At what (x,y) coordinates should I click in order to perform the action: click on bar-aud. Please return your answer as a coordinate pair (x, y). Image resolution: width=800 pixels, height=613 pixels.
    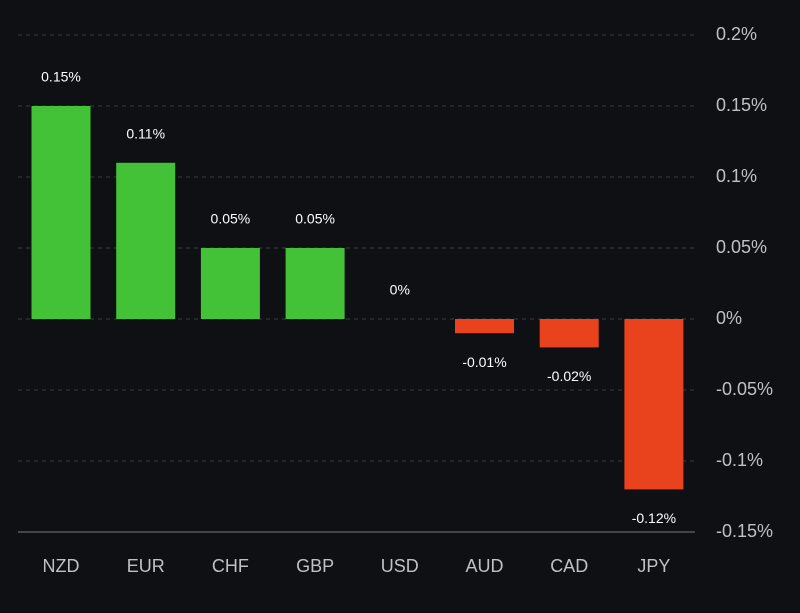
    Looking at the image, I should click on (484, 326).